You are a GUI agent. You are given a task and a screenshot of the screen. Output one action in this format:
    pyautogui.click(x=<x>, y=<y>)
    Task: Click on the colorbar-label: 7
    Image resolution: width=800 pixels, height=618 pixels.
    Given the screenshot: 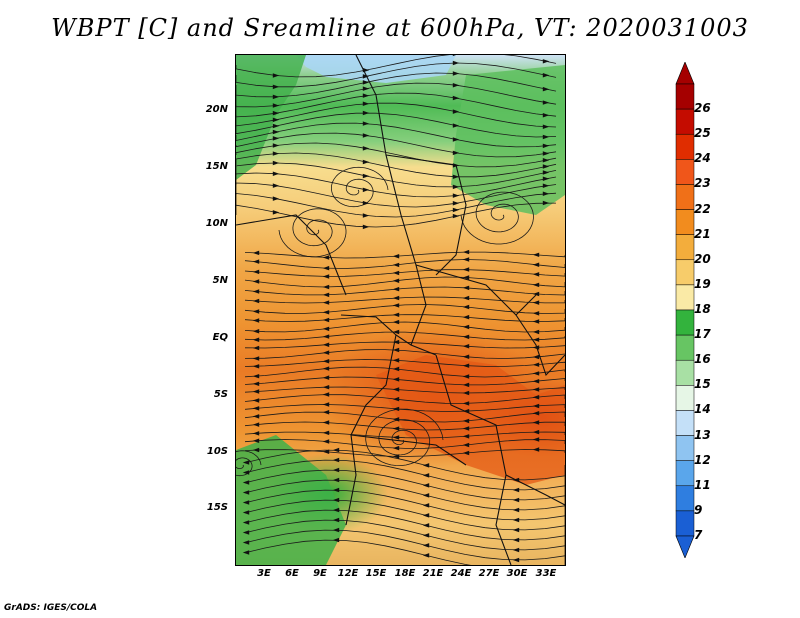 What is the action you would take?
    pyautogui.click(x=698, y=535)
    